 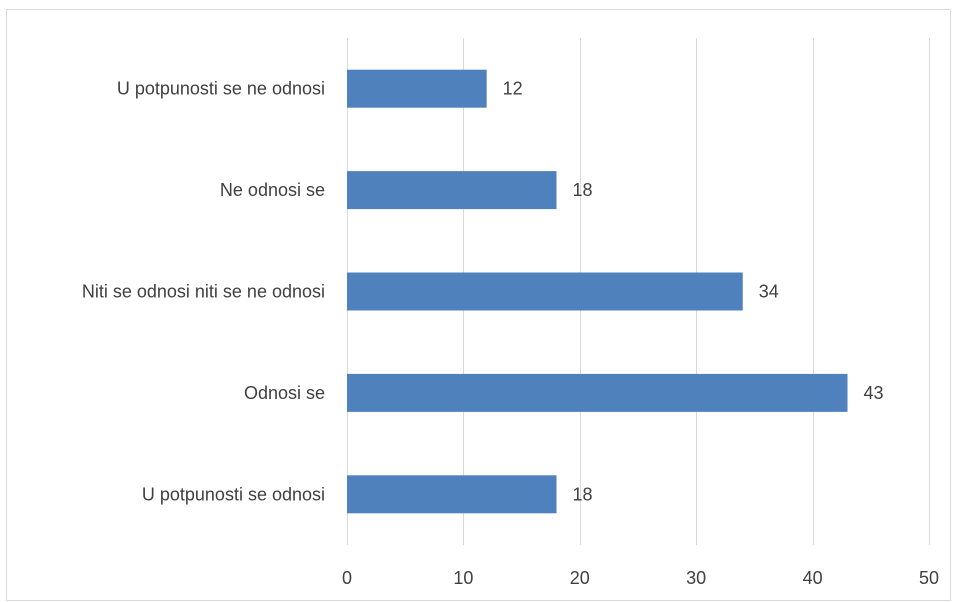 What do you see at coordinates (929, 578) in the screenshot?
I see `x-tick-label: 50` at bounding box center [929, 578].